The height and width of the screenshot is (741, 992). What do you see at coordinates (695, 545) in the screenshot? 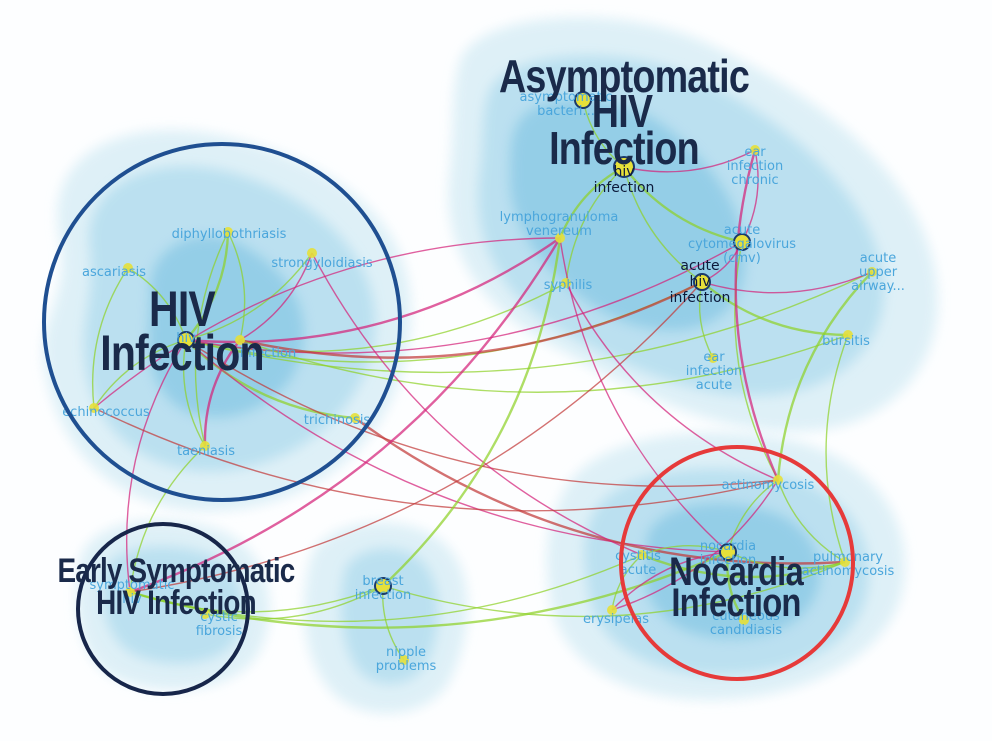
I see `edge-erysipelas-actinomycosis` at bounding box center [695, 545].